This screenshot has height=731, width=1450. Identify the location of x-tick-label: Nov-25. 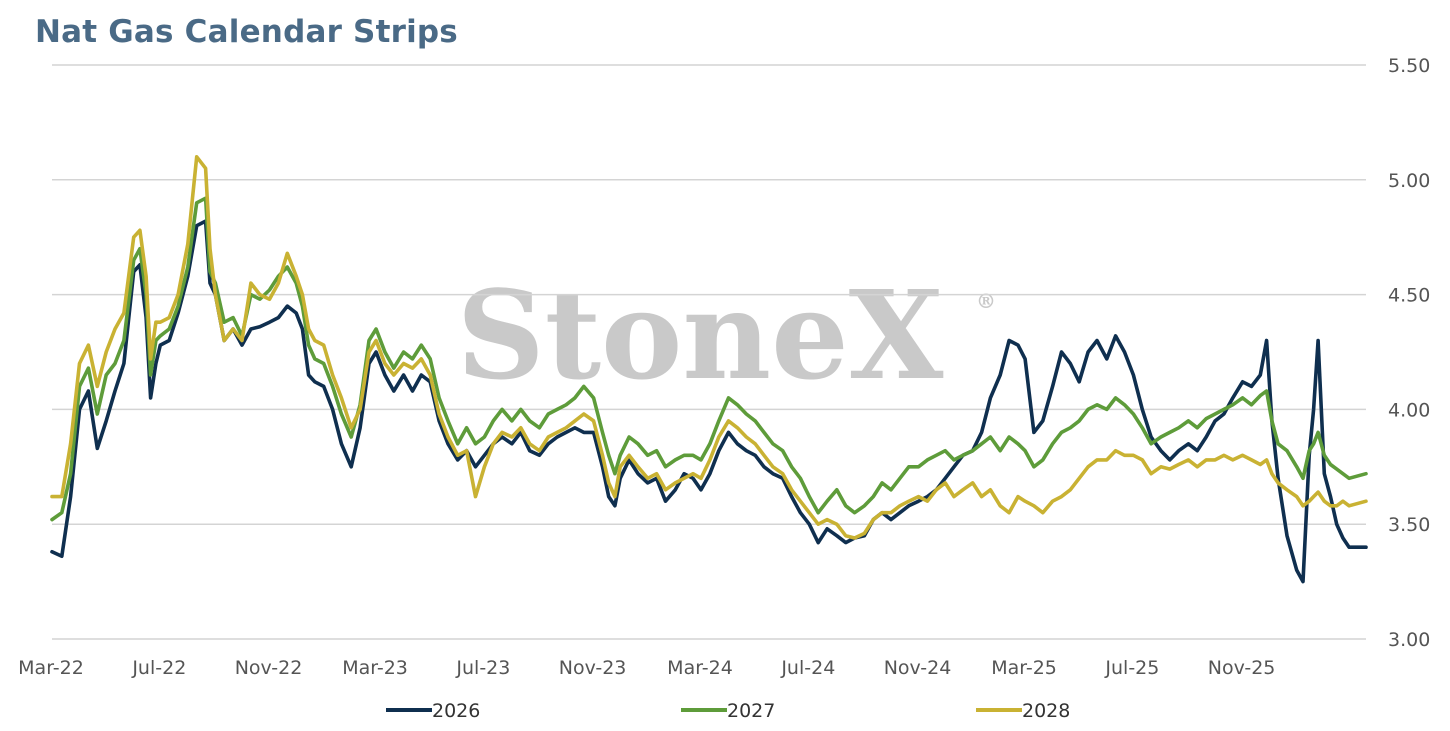
(1242, 668).